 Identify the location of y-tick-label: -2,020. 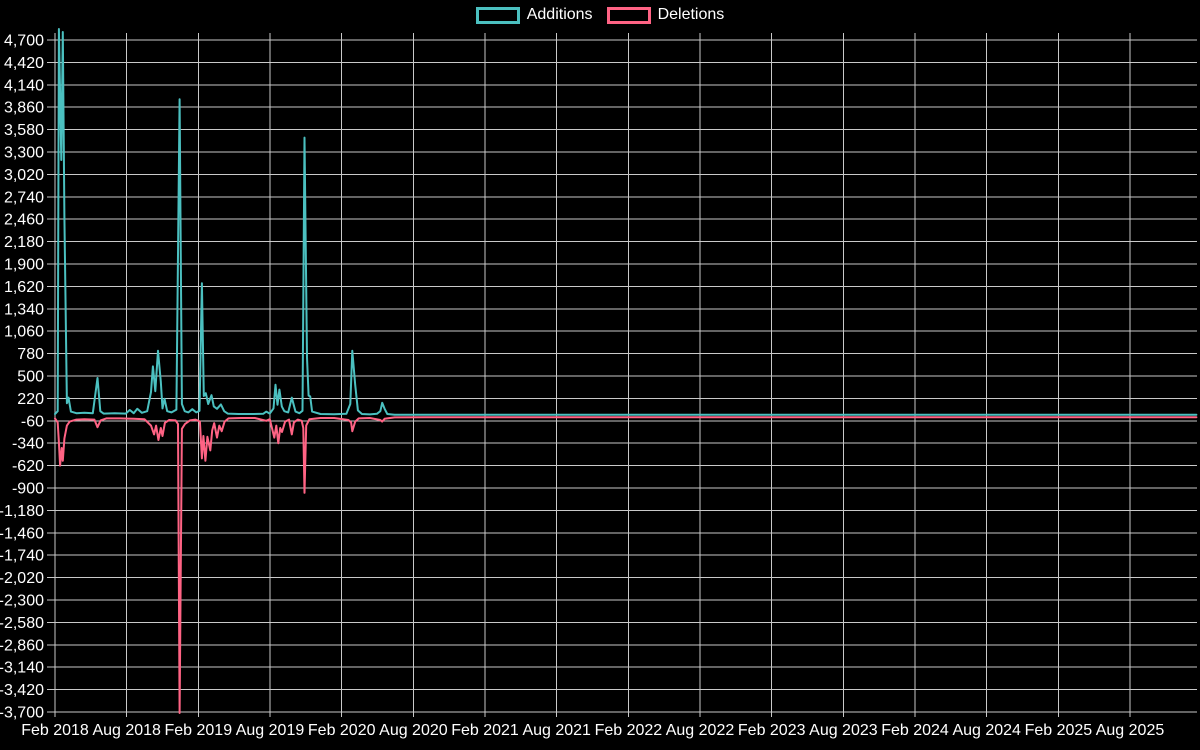
(22, 578).